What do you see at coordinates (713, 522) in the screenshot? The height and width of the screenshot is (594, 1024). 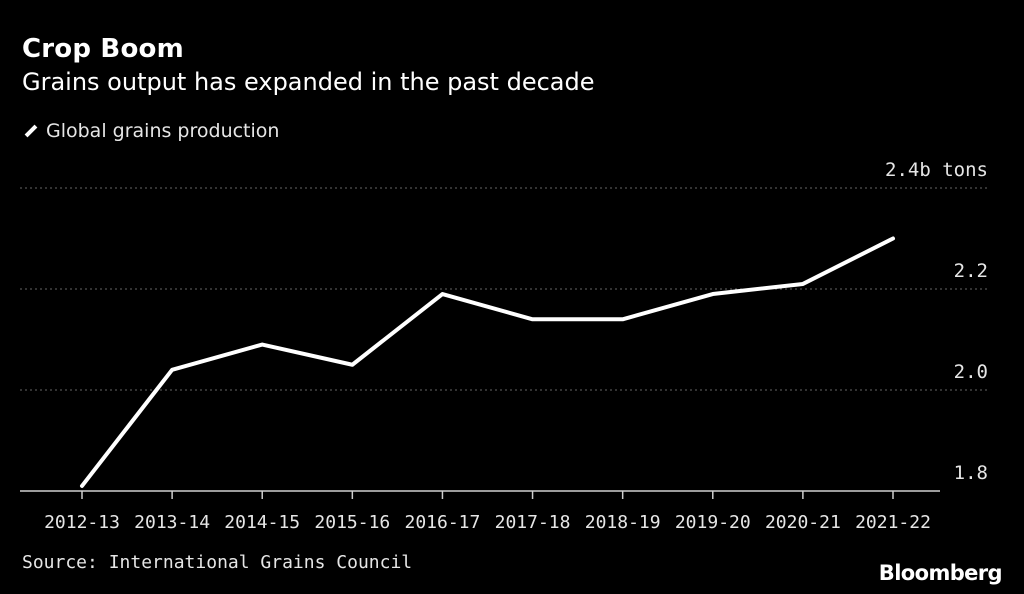 I see `x-tick-label: 2019-20` at bounding box center [713, 522].